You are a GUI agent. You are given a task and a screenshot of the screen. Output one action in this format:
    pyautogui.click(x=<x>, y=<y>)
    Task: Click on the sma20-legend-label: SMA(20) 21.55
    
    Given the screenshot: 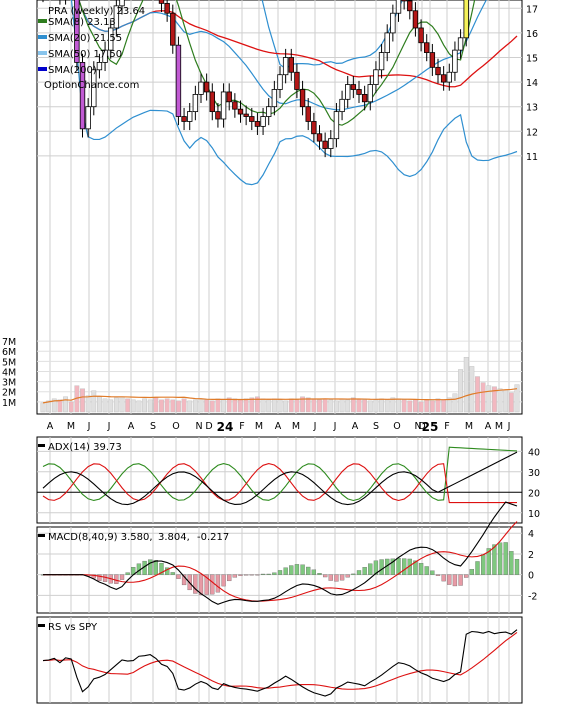 What is the action you would take?
    pyautogui.click(x=85, y=38)
    